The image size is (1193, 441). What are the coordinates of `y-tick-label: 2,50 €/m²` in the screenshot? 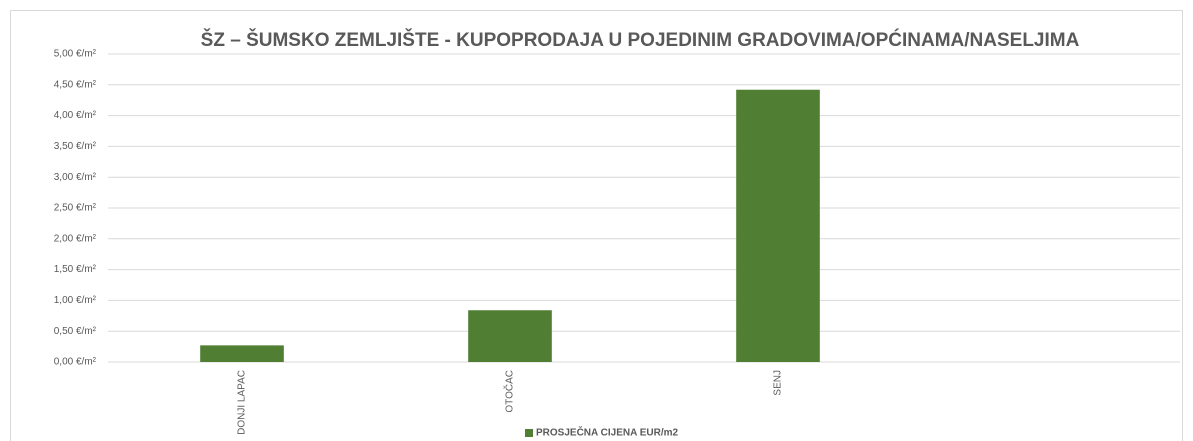 It's located at (75, 208).